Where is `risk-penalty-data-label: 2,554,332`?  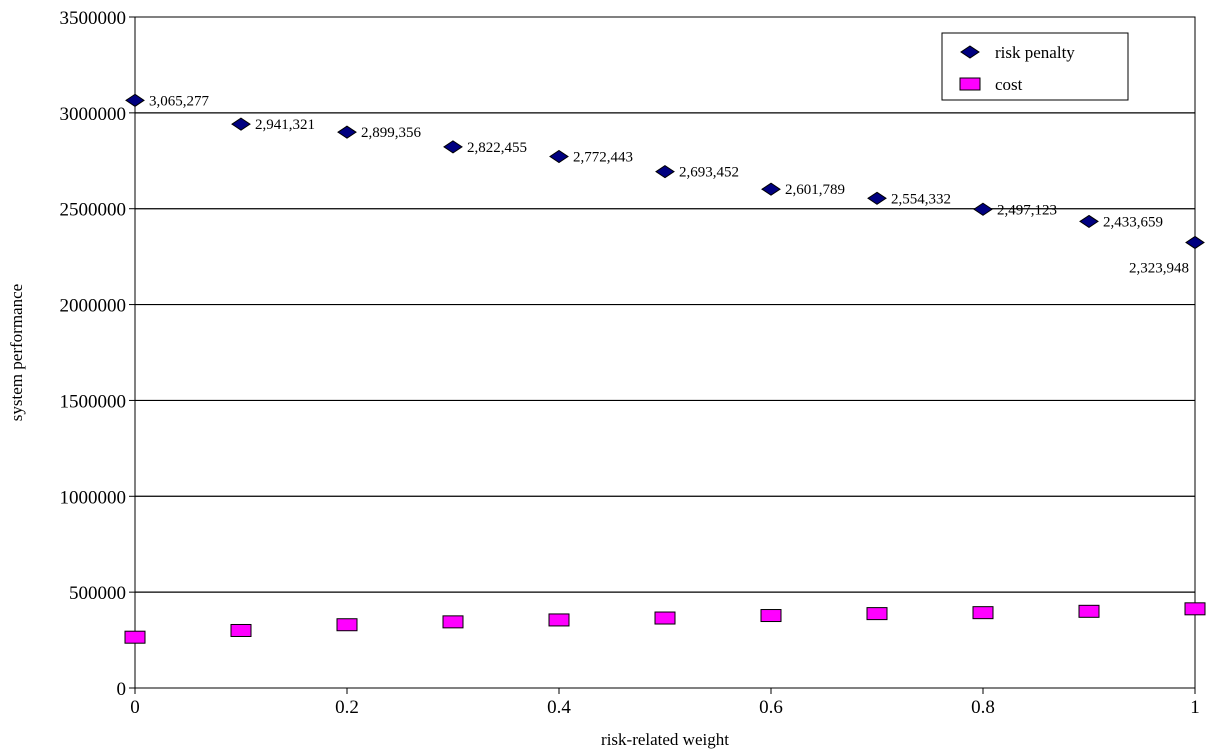
risk-penalty-data-label: 2,554,332 is located at coordinates (921, 199).